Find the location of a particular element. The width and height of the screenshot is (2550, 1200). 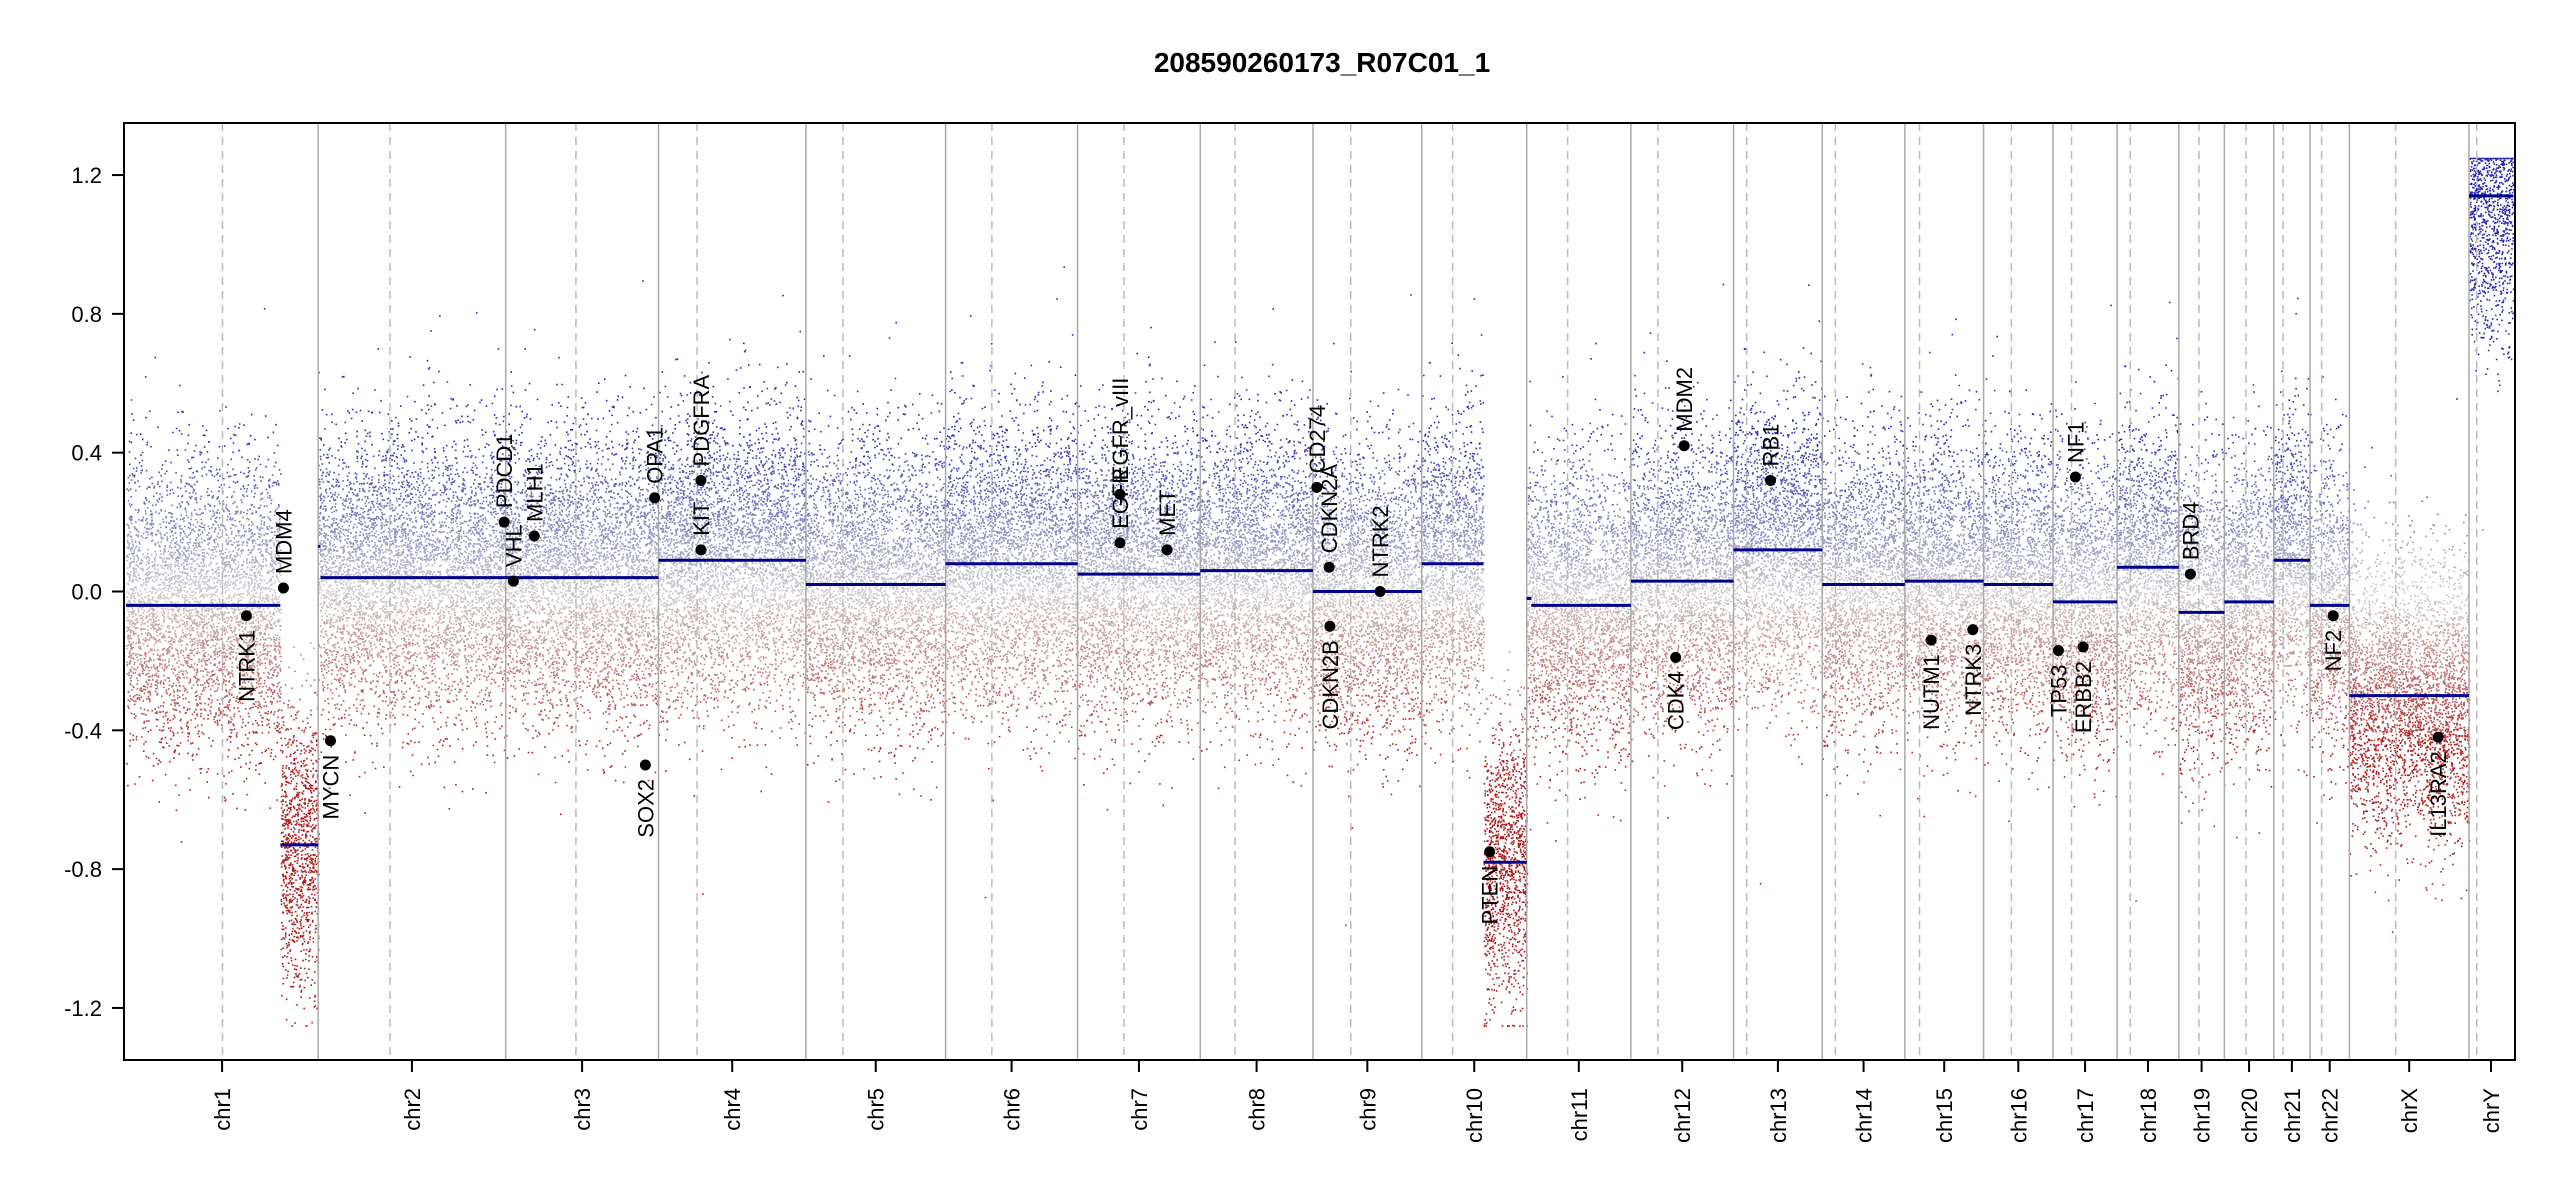

gene-label: TP53 is located at coordinates (2058, 690).